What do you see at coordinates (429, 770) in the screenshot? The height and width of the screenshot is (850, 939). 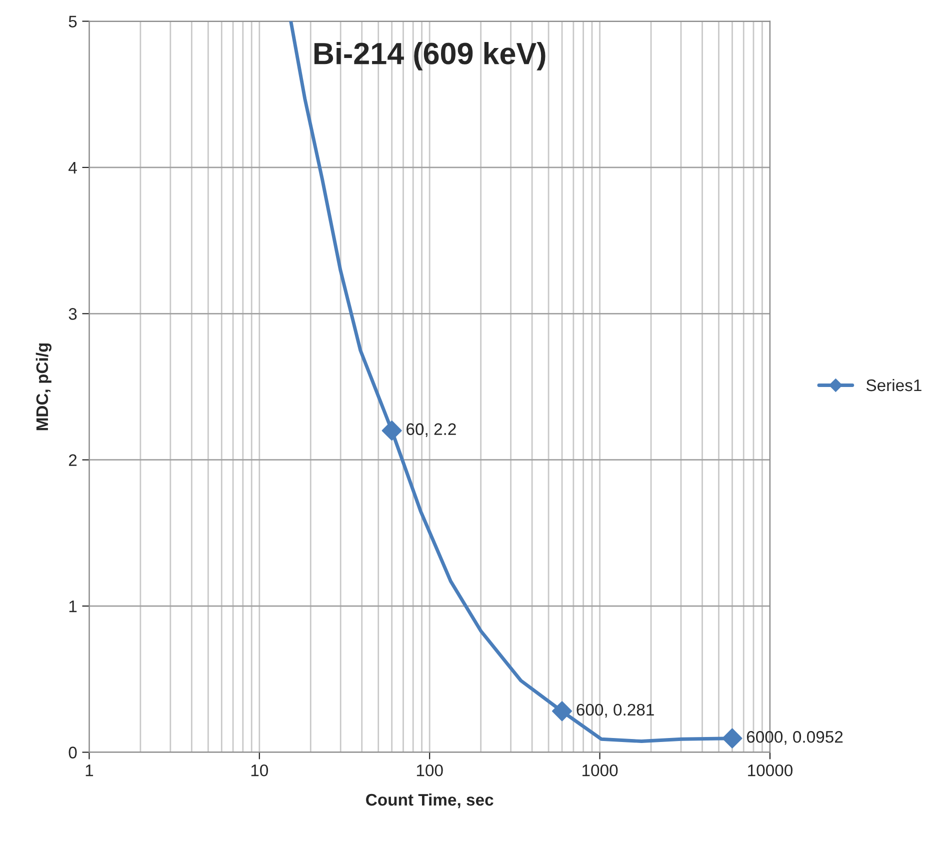 I see `x-tick-label: 100` at bounding box center [429, 770].